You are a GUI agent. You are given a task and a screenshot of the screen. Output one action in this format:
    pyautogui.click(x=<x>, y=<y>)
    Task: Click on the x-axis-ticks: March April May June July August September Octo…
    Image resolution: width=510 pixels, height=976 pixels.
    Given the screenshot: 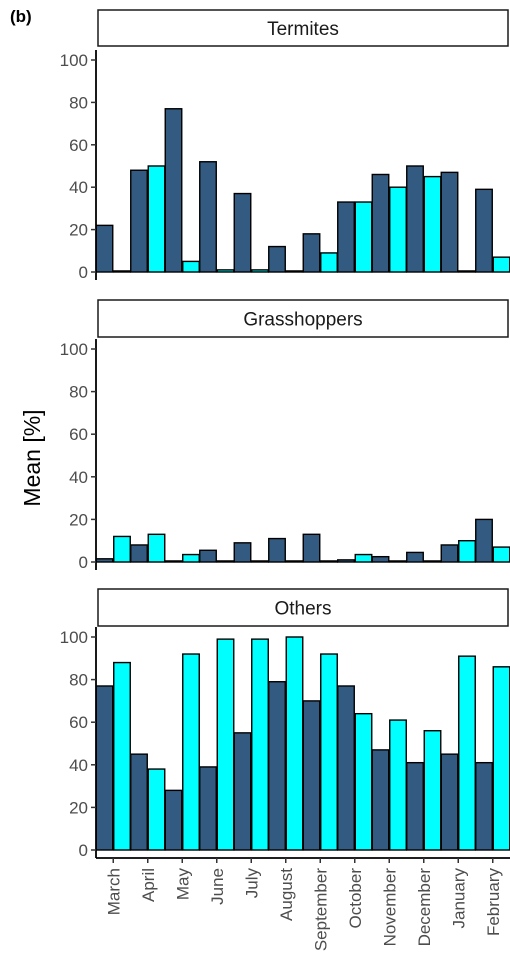 What is the action you would take?
    pyautogui.click(x=303, y=904)
    